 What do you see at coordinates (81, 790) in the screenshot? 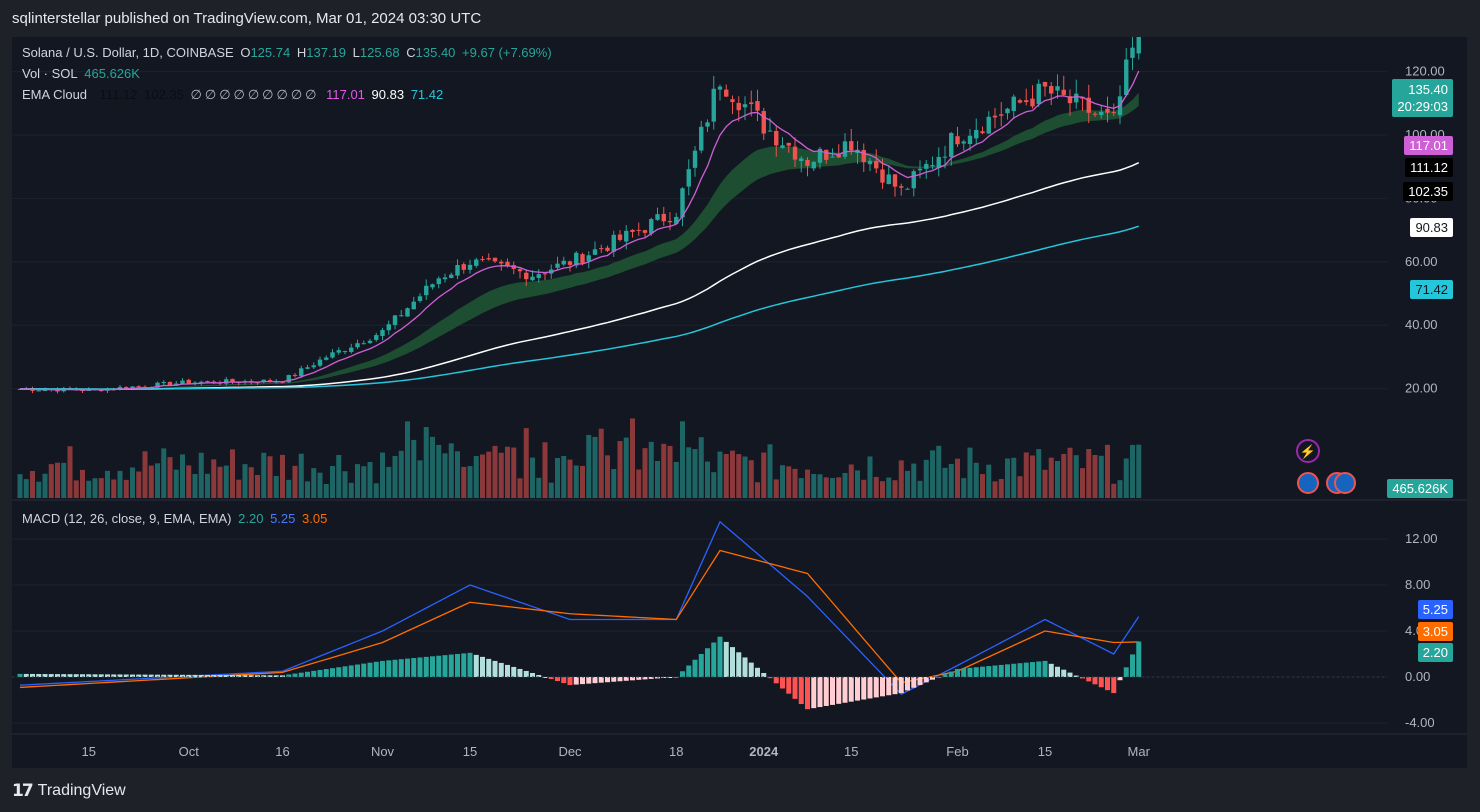
I see `tradingview-brand: TradingView` at bounding box center [81, 790].